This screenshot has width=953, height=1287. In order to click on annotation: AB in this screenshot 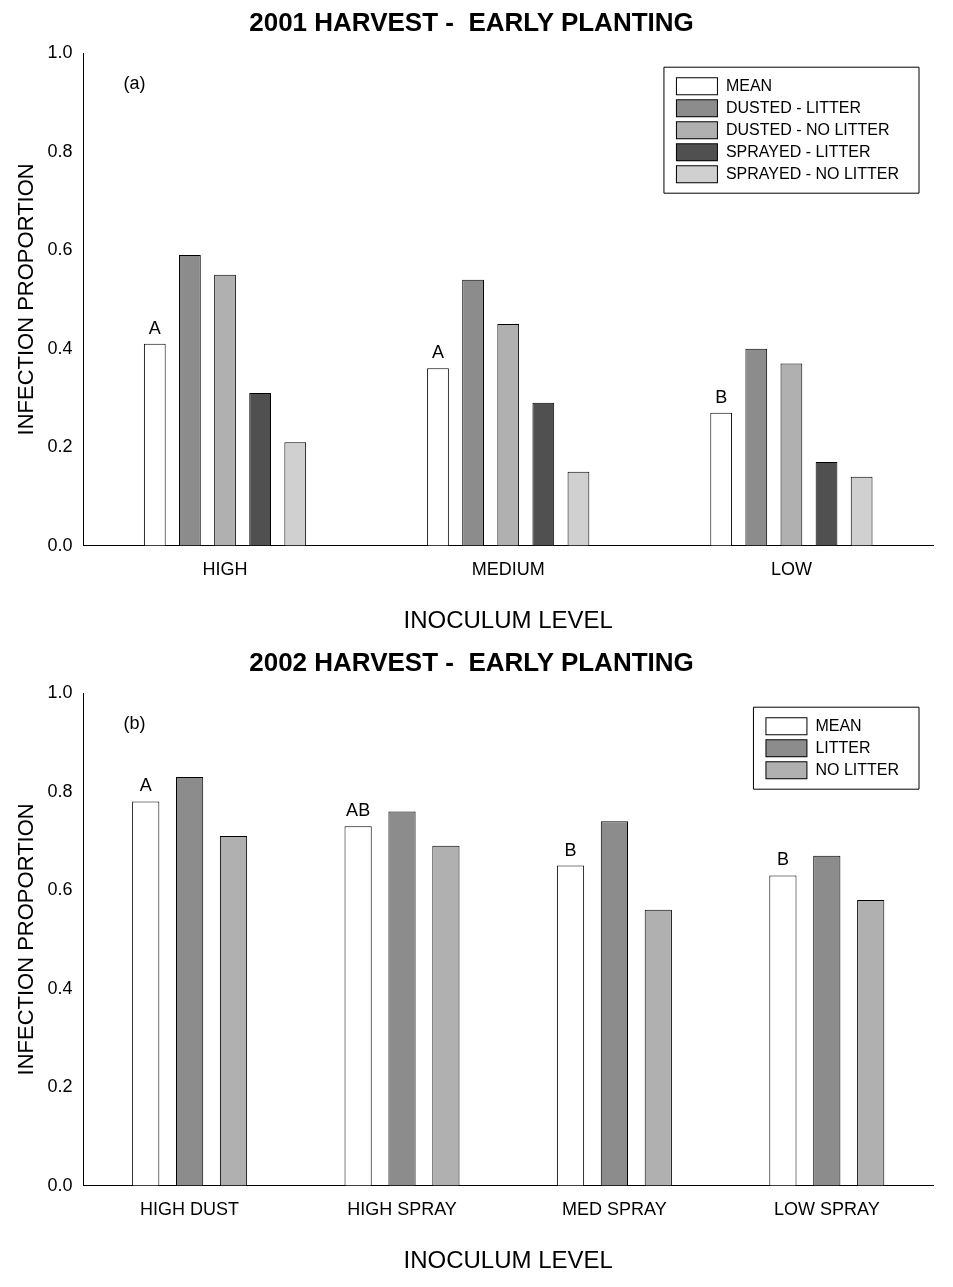, I will do `click(358, 810)`.